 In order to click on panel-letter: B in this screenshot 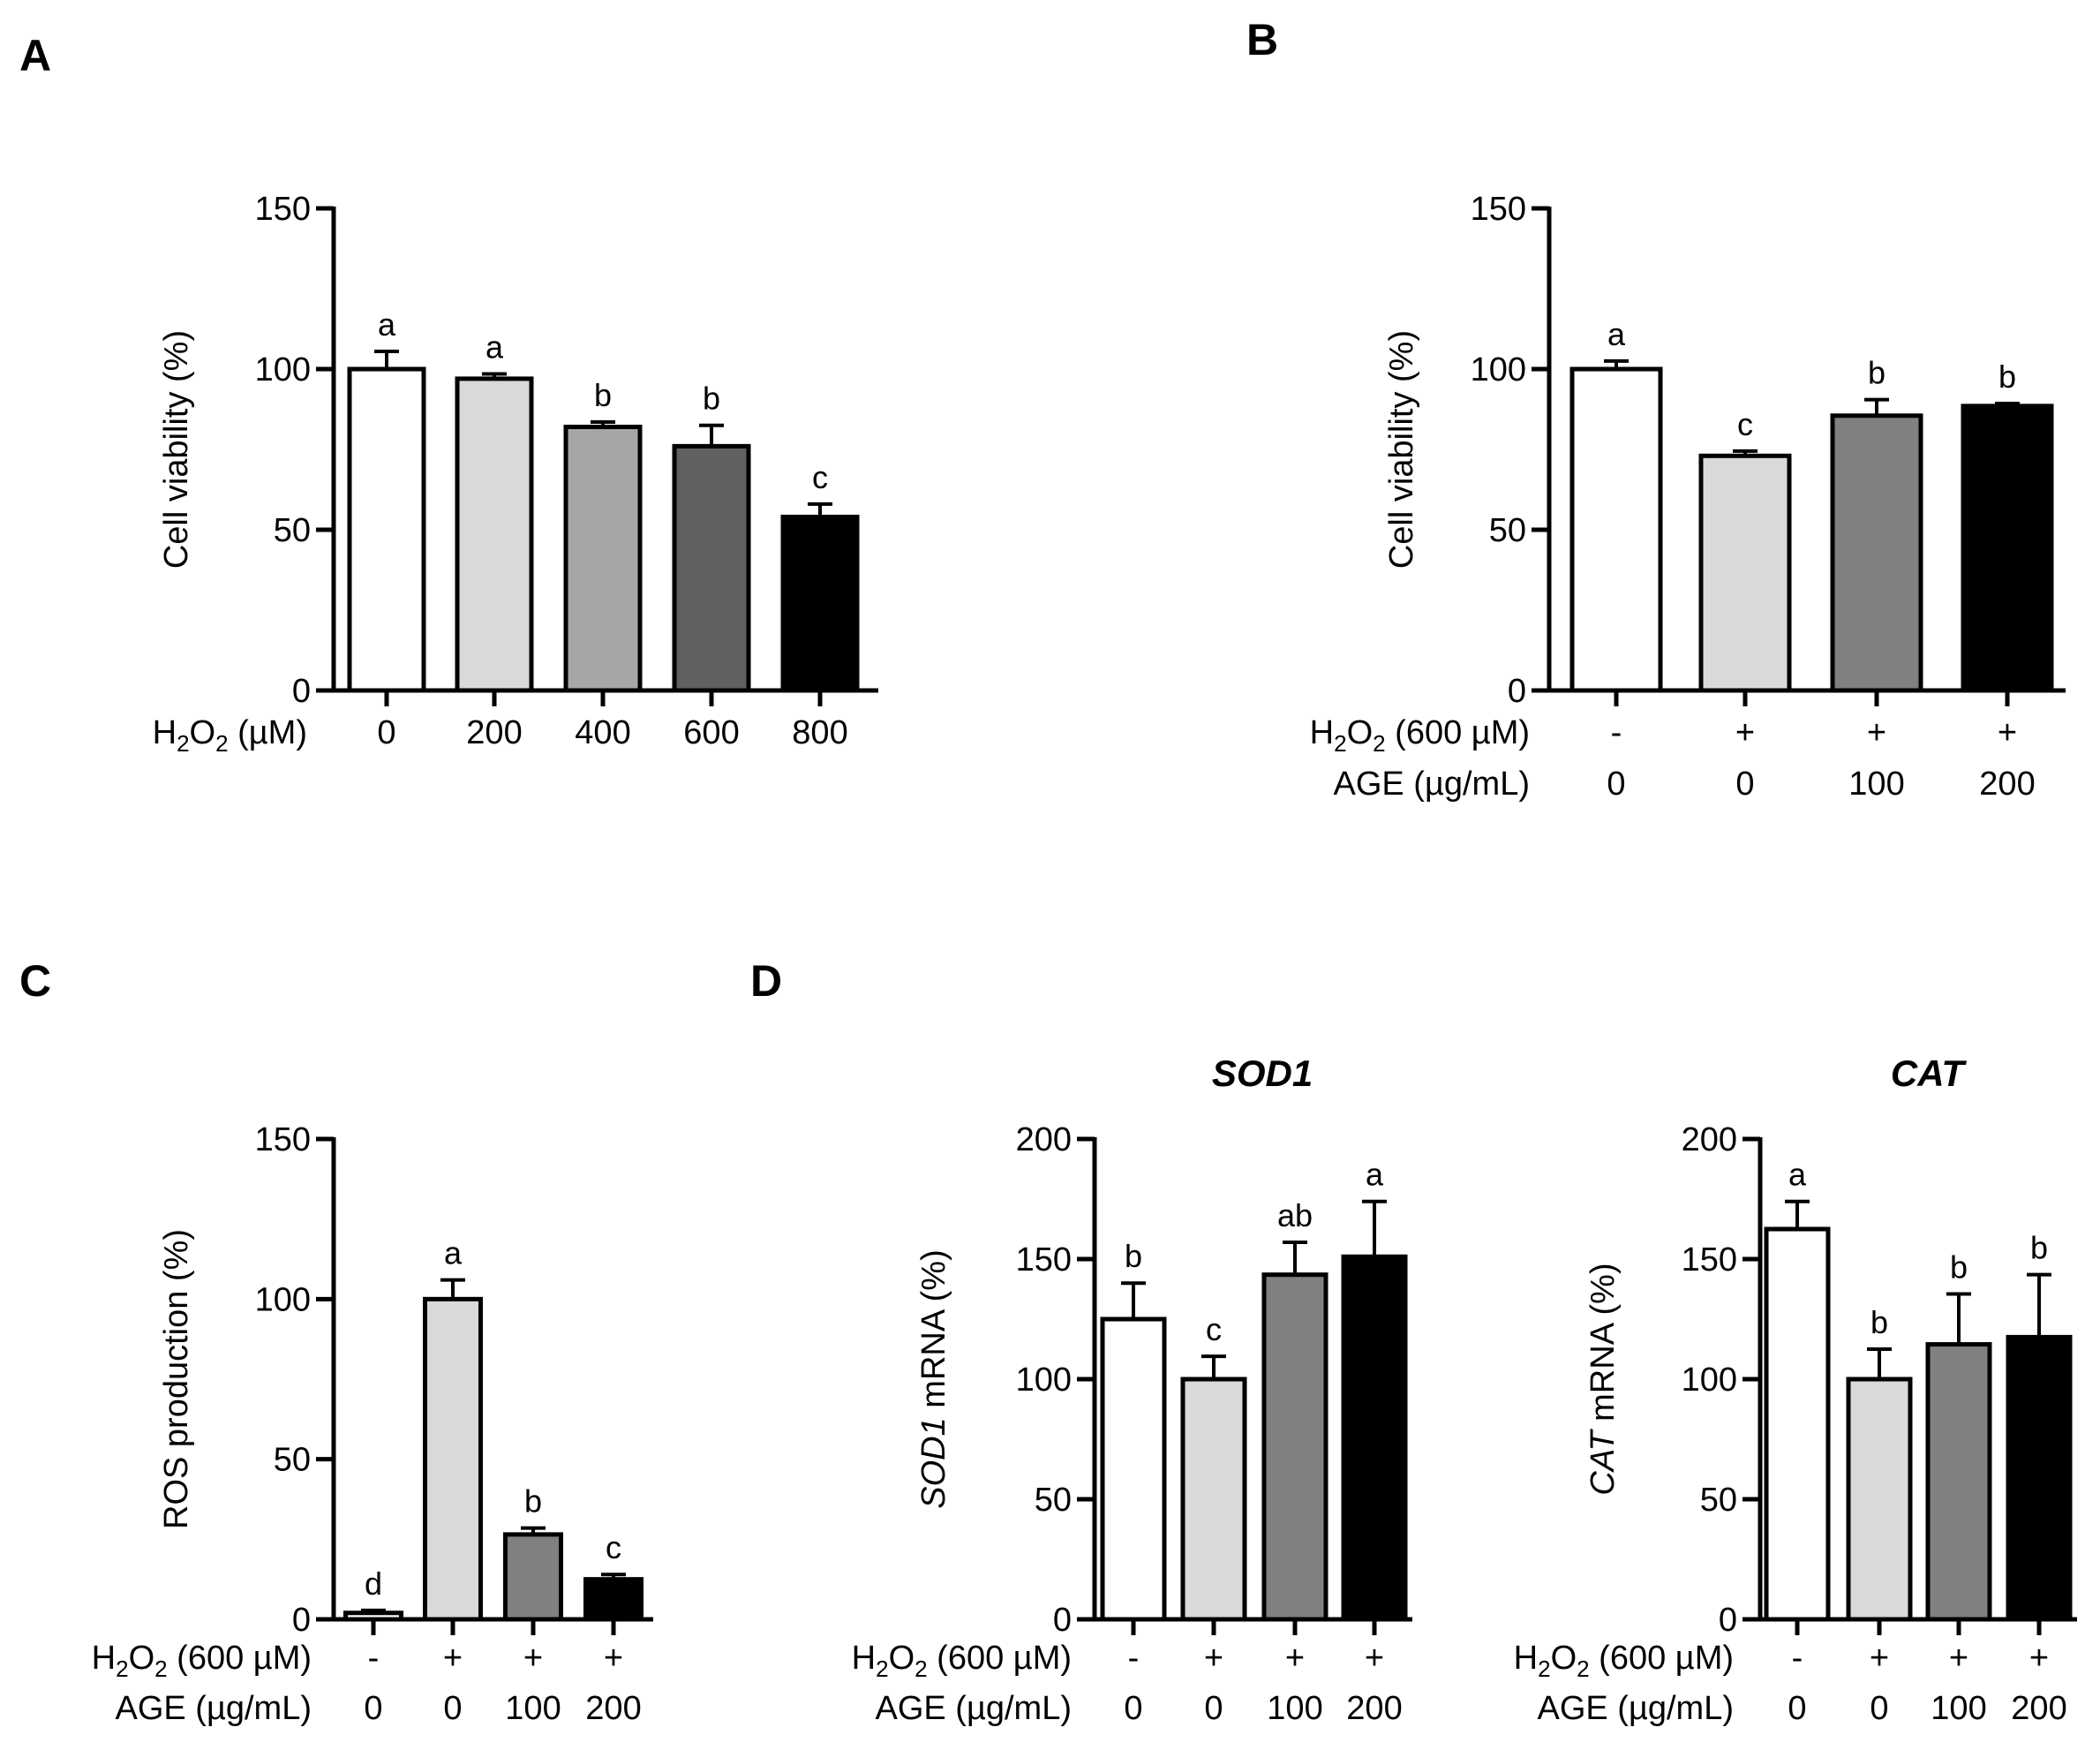, I will do `click(1262, 39)`.